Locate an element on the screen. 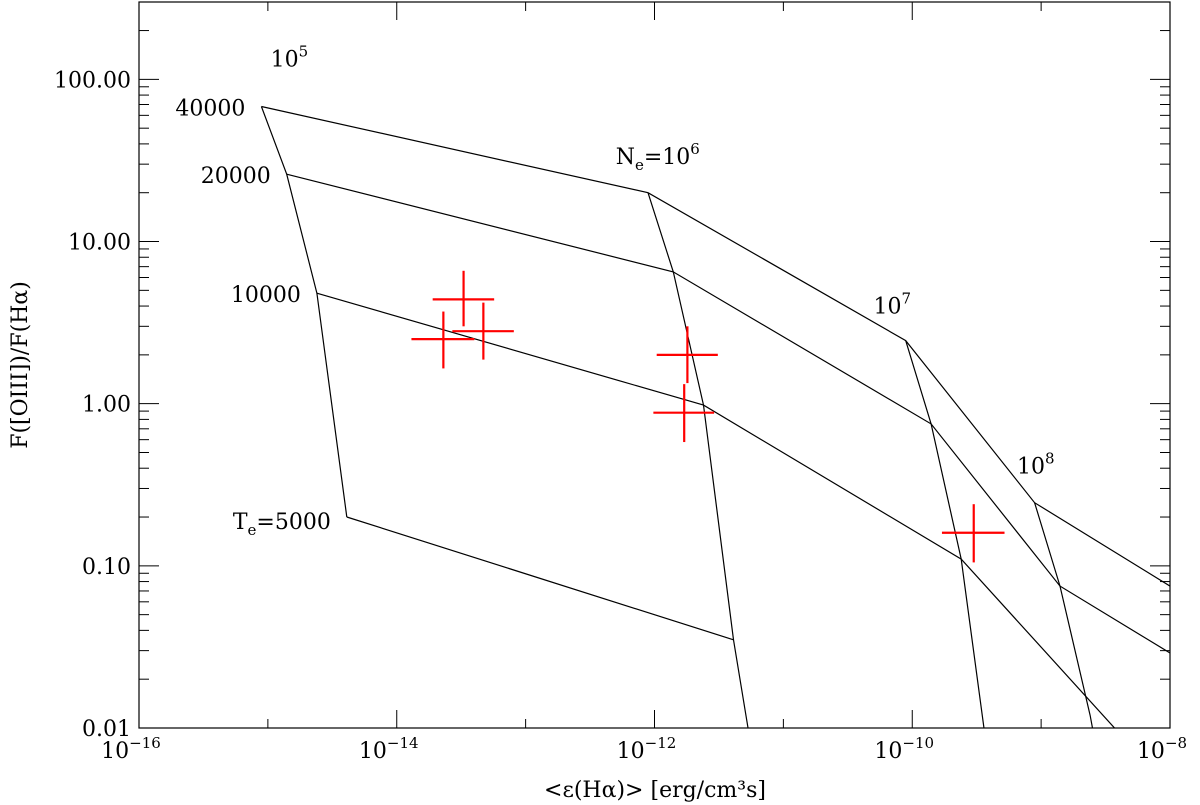 Image resolution: width=1200 pixels, height=805 pixels. ne-label: 105 is located at coordinates (290, 58).